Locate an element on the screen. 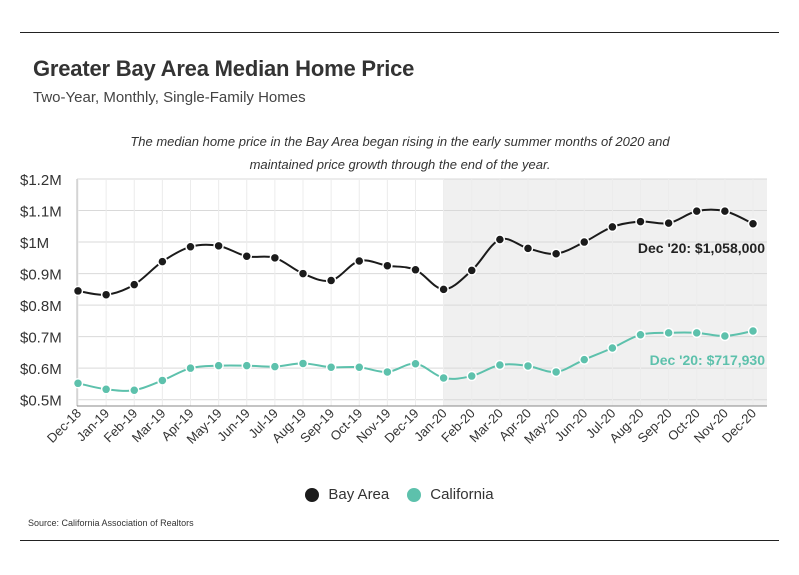 This screenshot has height=575, width=799. y-tick-label: $0.7M is located at coordinates (41, 338).